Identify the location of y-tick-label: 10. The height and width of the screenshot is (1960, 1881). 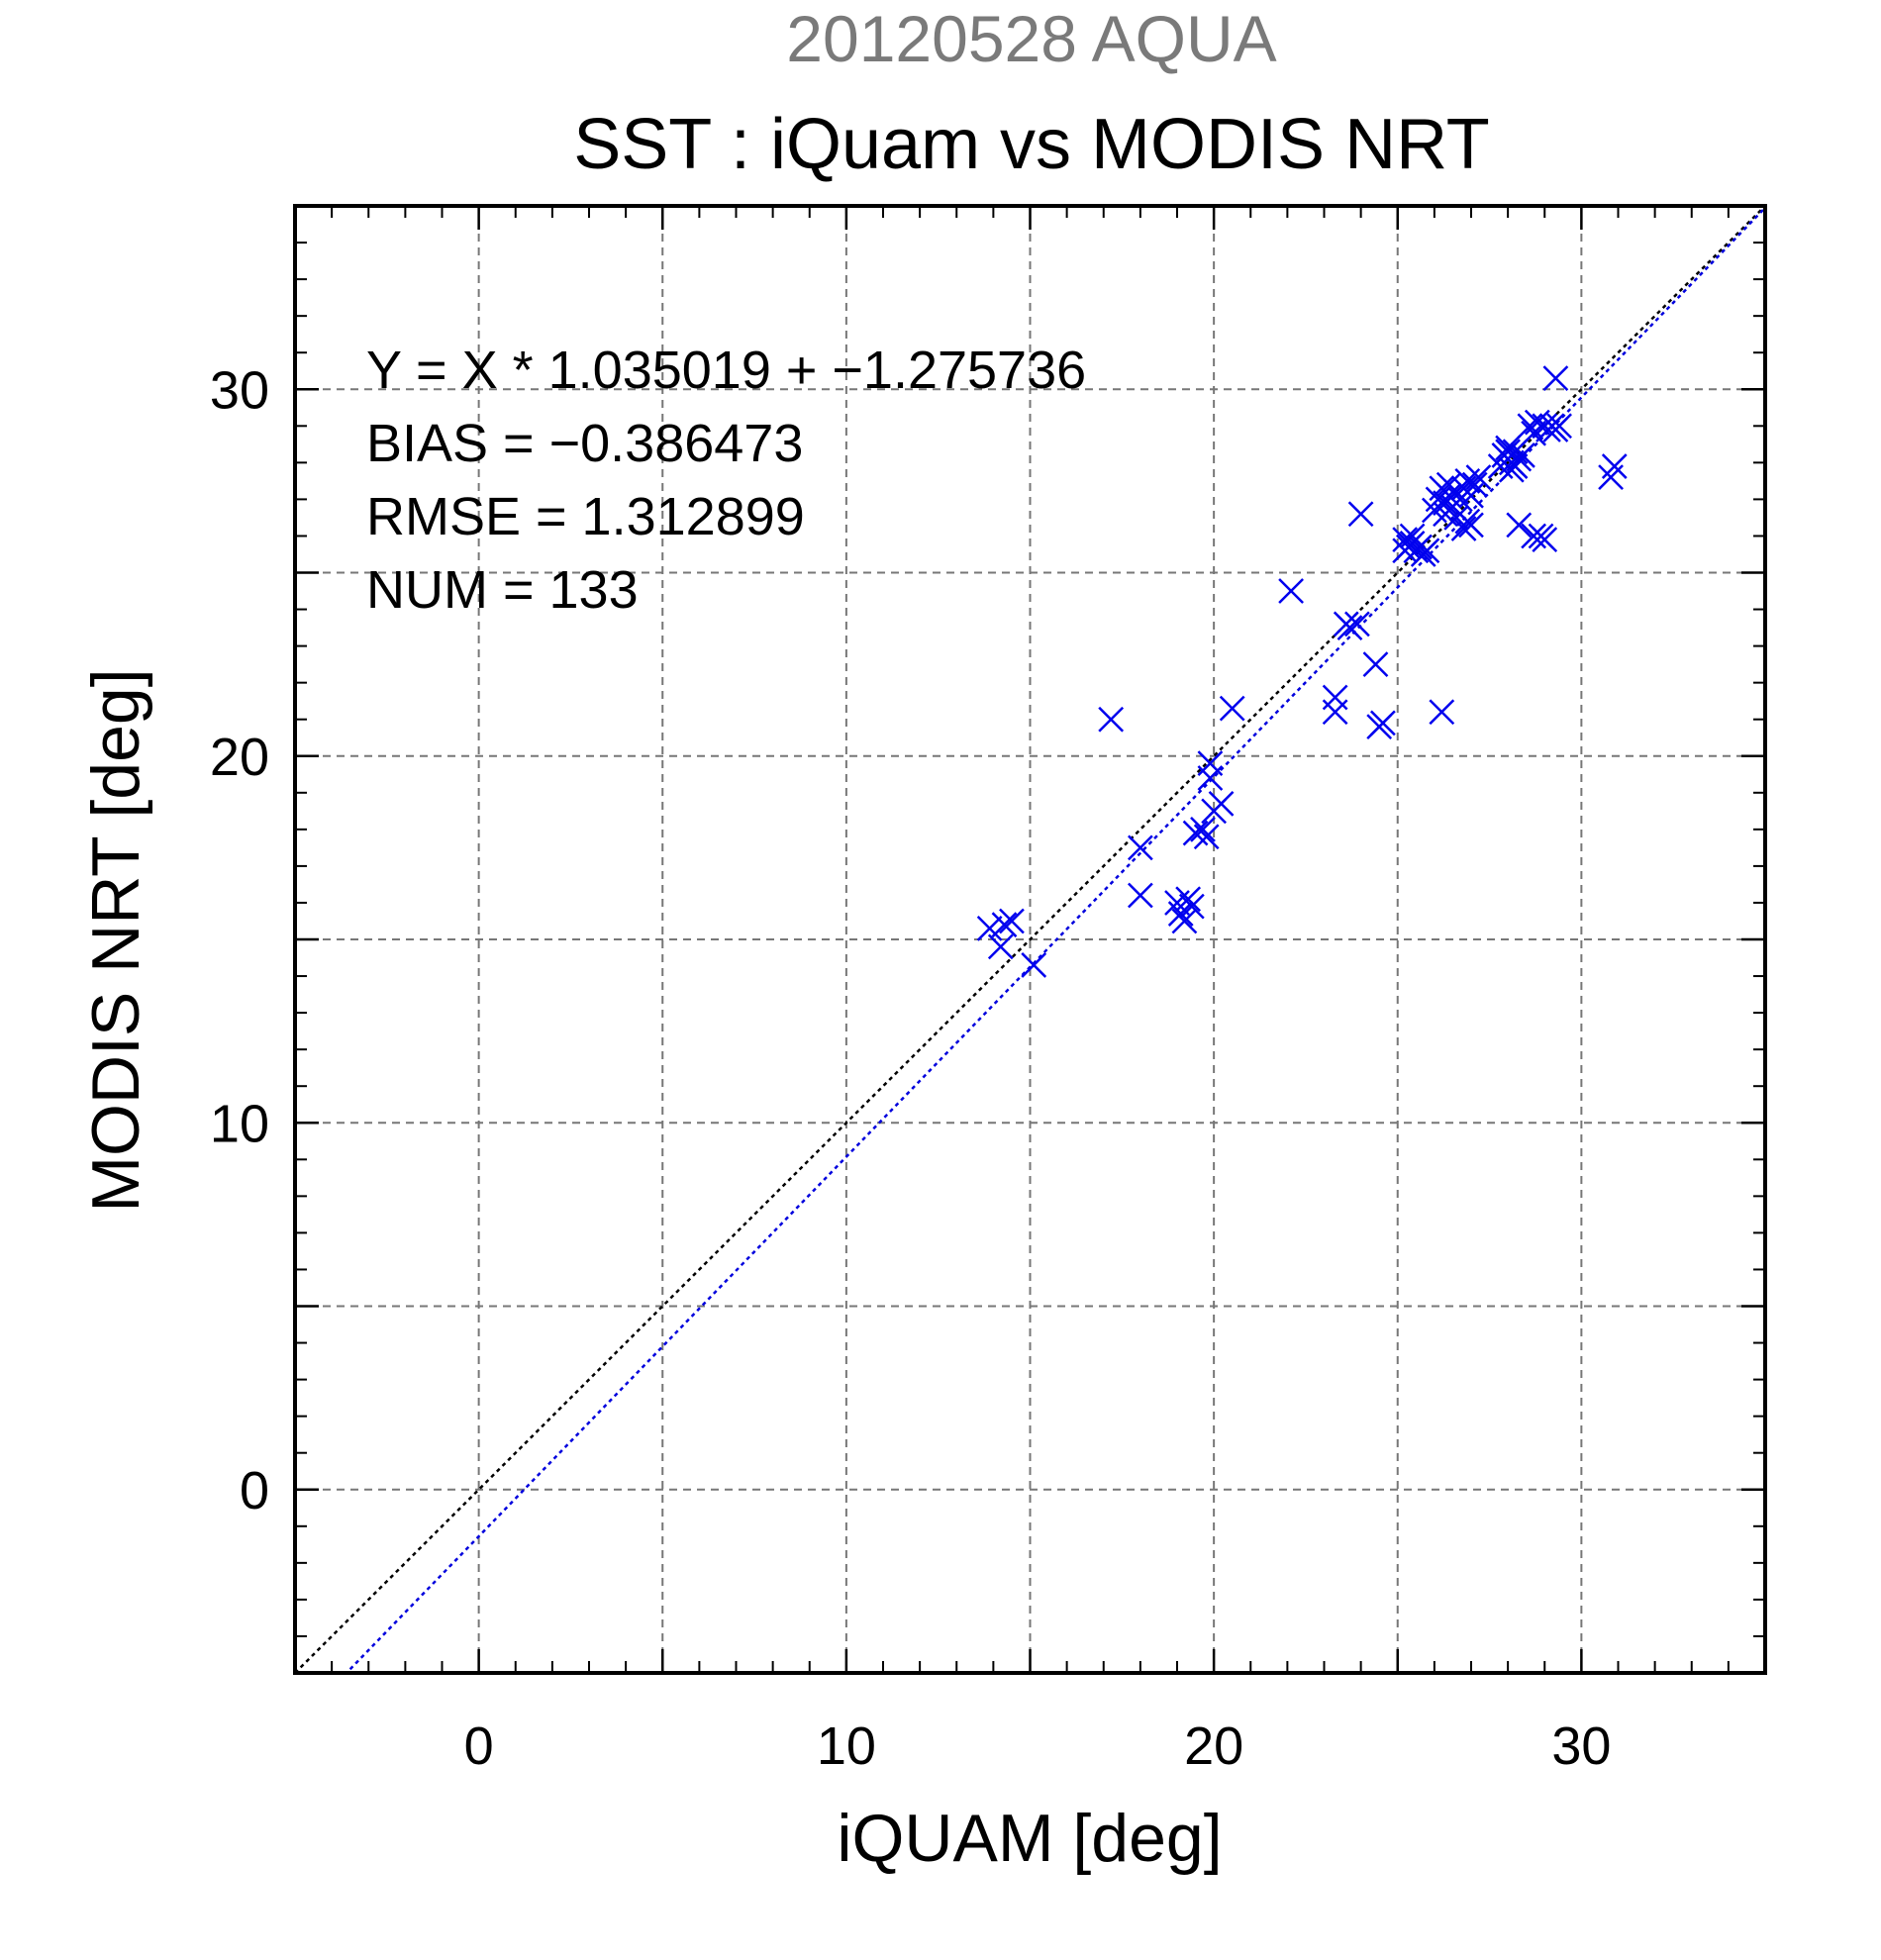
(240, 1123).